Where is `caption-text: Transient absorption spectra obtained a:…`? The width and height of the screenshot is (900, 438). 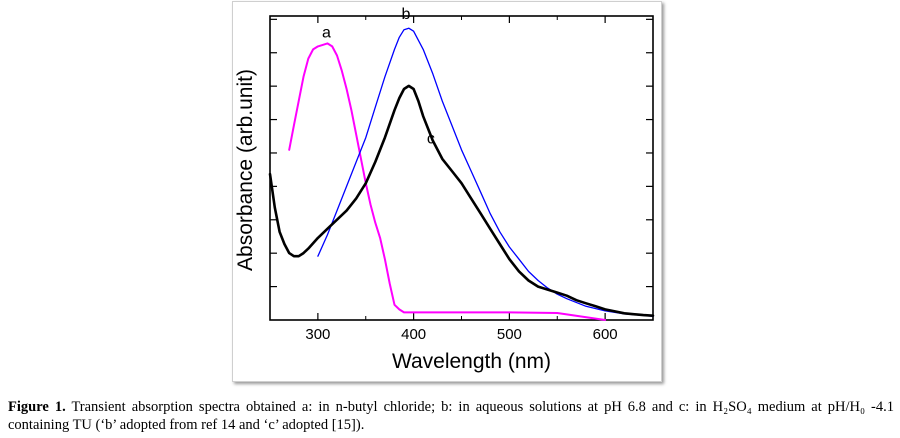 caption-text: Transient absorption spectra obtained a:… is located at coordinates (451, 416).